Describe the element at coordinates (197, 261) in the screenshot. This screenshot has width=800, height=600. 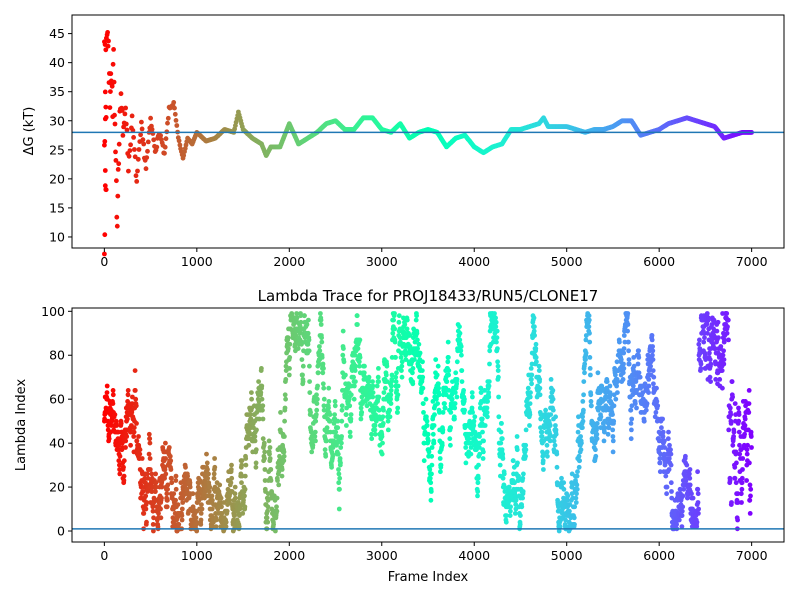
I see `delta-g-x-tick-label: 1000` at that location.